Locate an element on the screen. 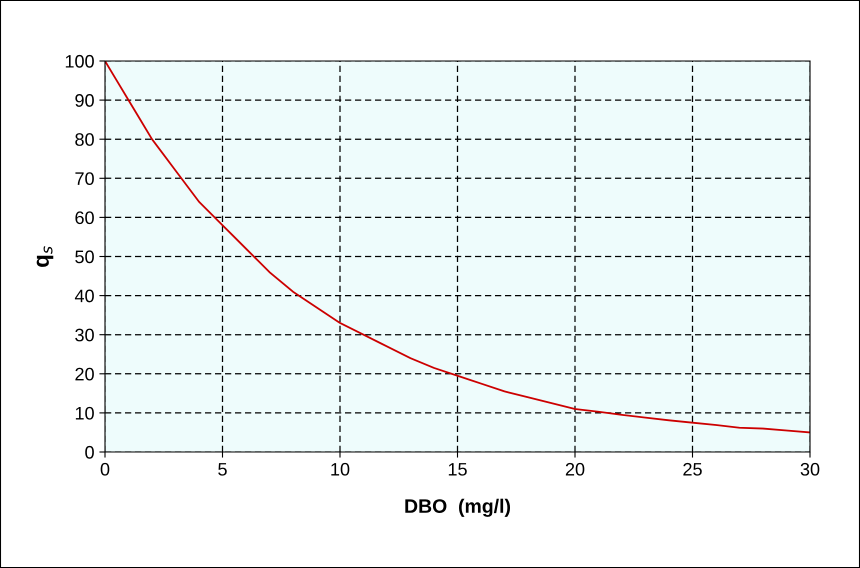  y-tick-label: 60 is located at coordinates (84, 217).